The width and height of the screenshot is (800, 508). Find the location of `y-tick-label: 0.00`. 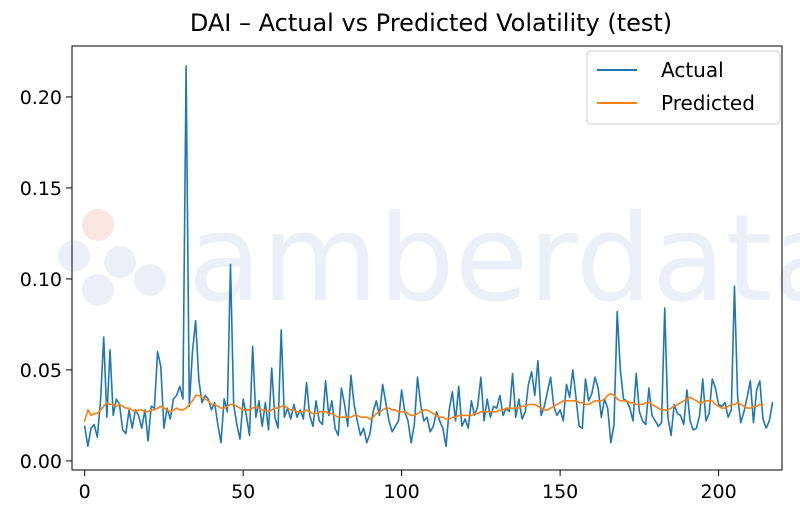

y-tick-label: 0.00 is located at coordinates (41, 462).